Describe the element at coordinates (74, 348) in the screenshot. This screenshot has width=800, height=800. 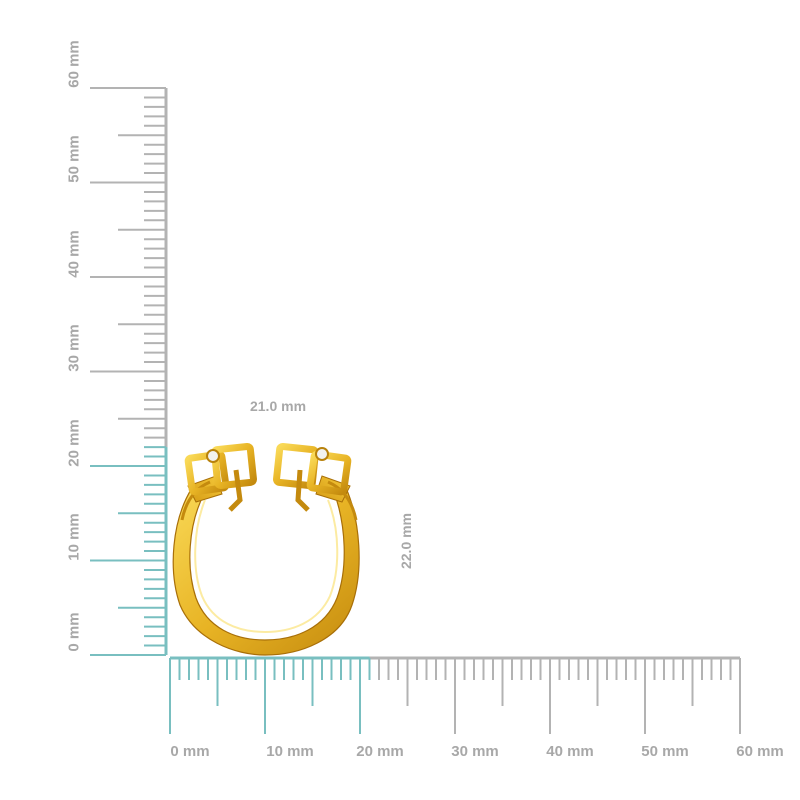
I see `y-label-30: 30 mm` at that location.